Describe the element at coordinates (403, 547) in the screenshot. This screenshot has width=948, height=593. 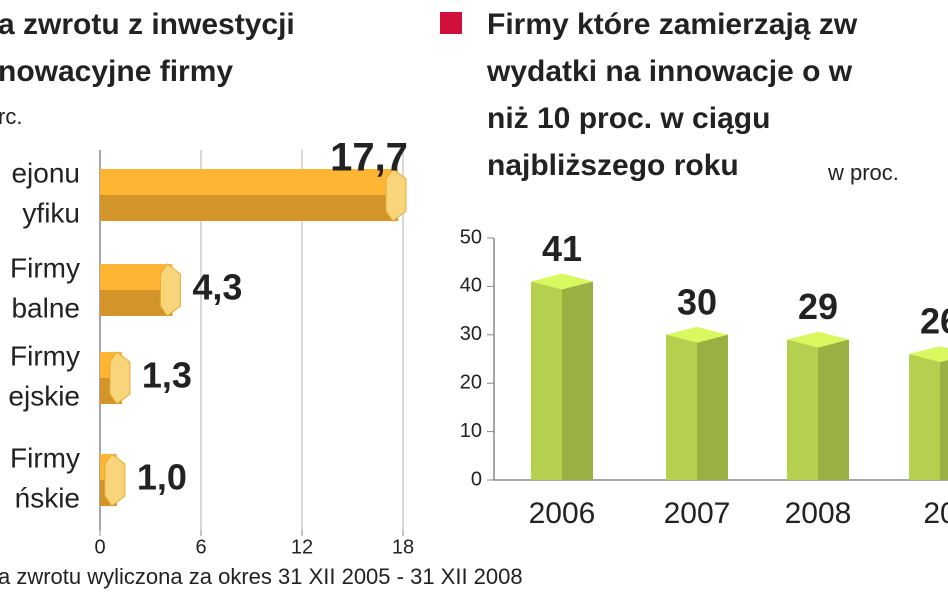
I see `x-tick-label: 18` at that location.